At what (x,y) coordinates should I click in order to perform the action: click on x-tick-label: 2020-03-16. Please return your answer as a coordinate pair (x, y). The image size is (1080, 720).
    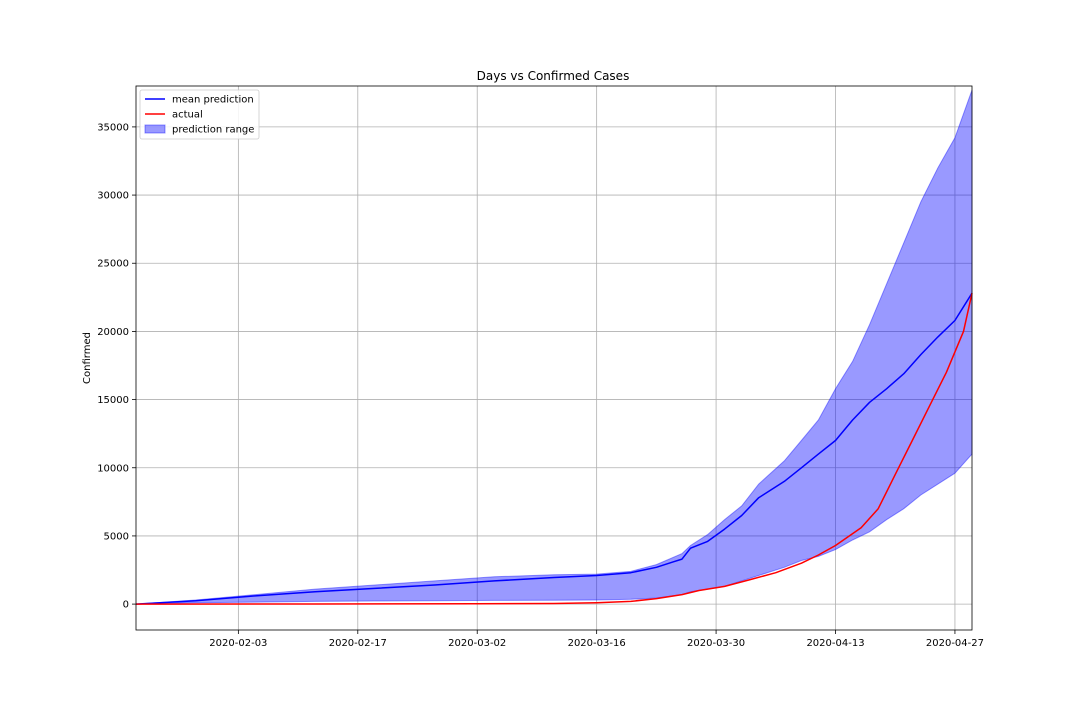
    Looking at the image, I should click on (597, 643).